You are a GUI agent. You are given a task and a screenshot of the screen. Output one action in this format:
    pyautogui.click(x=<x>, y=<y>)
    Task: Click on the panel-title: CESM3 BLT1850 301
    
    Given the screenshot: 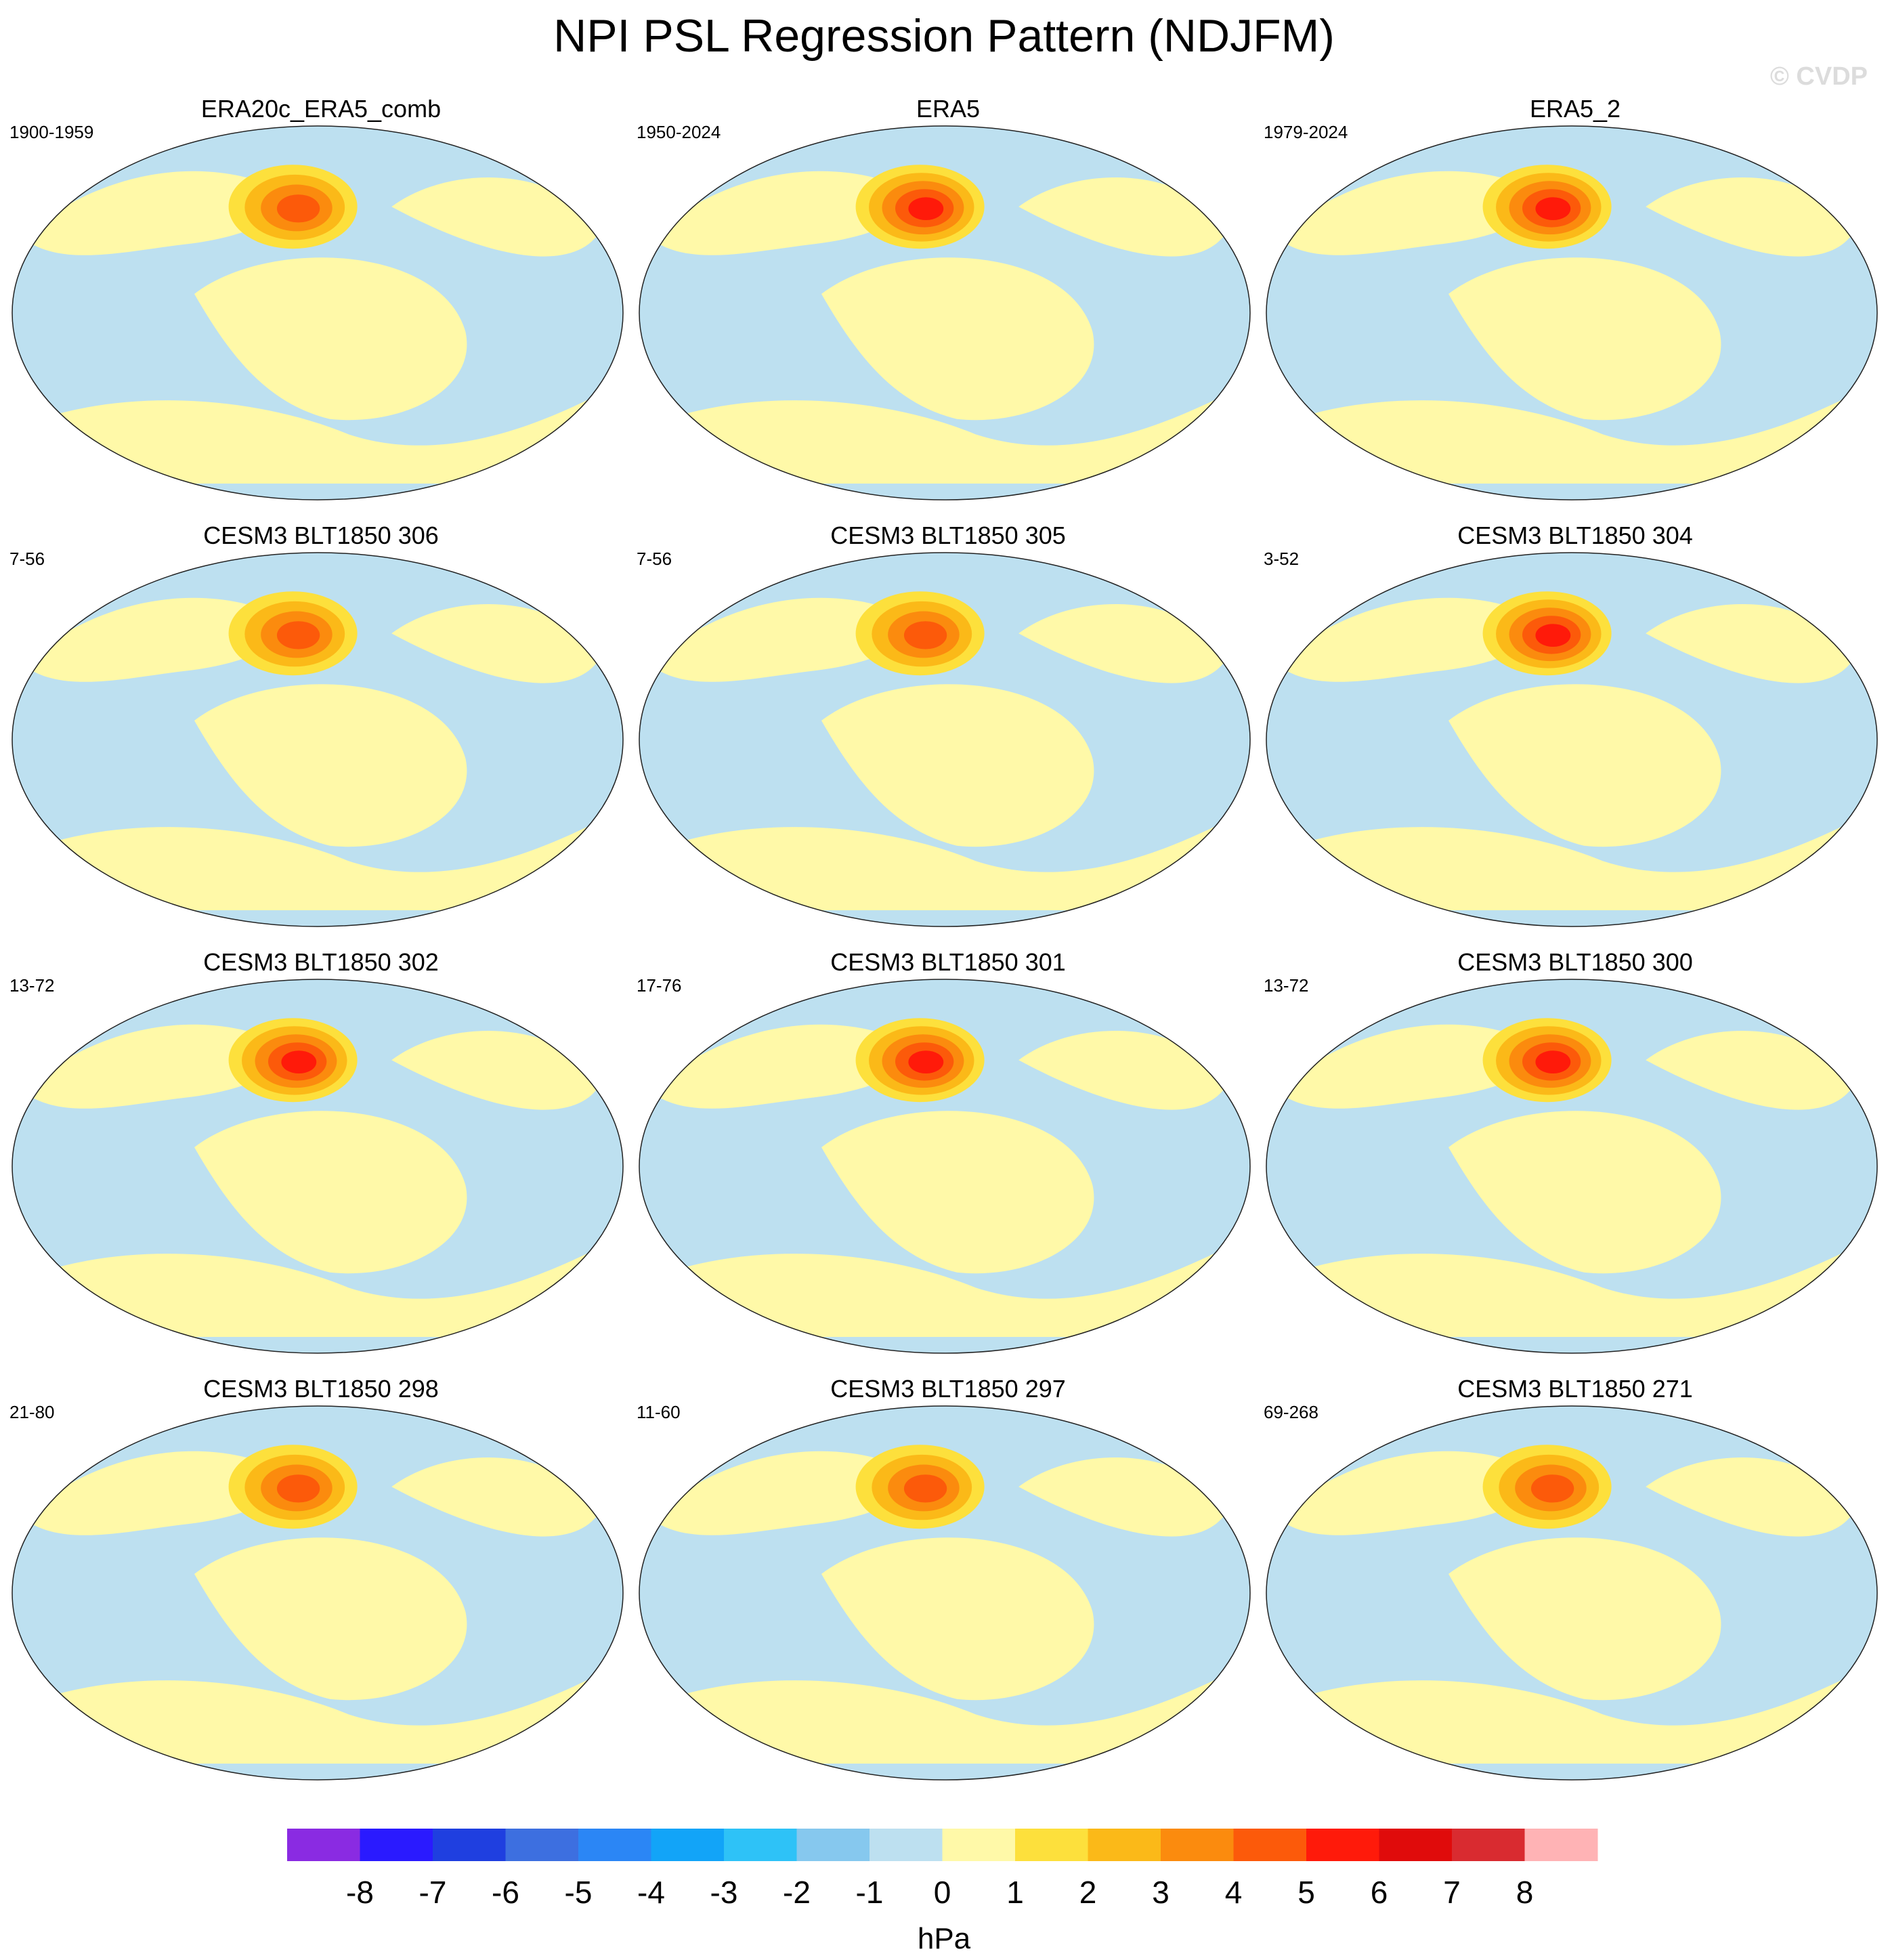 What is the action you would take?
    pyautogui.click(x=948, y=962)
    